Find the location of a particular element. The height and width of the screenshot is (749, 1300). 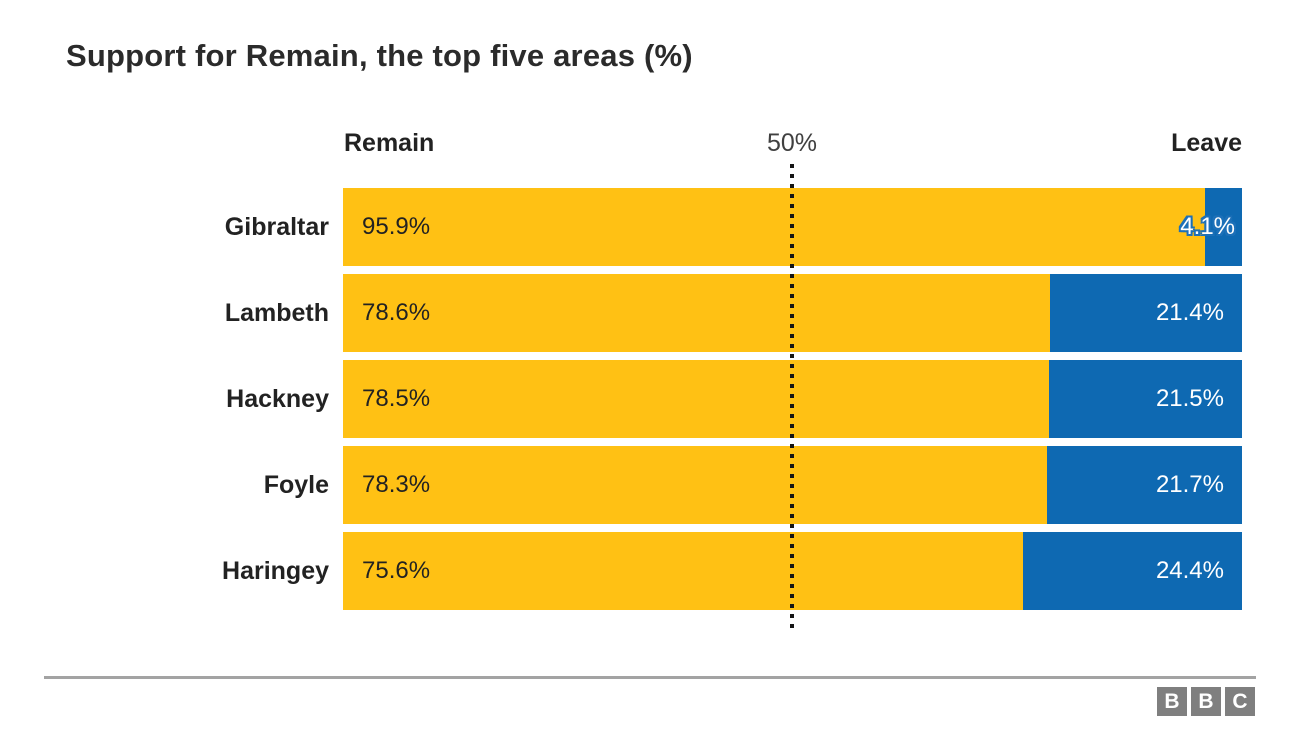

stacked-bar: 95.9% 4.1% is located at coordinates (792, 227).